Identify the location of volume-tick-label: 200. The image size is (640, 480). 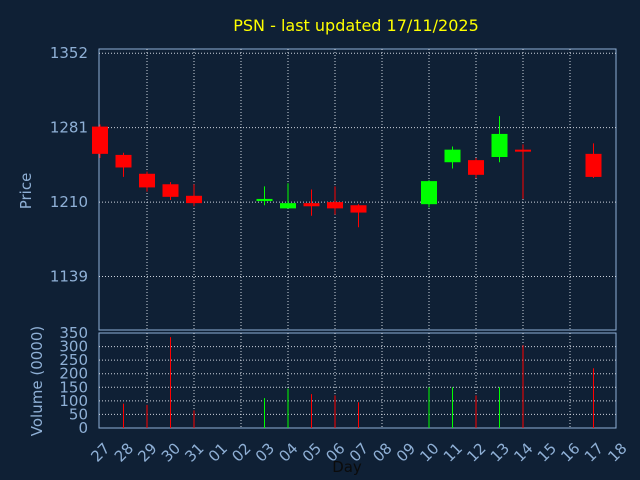
(73, 374).